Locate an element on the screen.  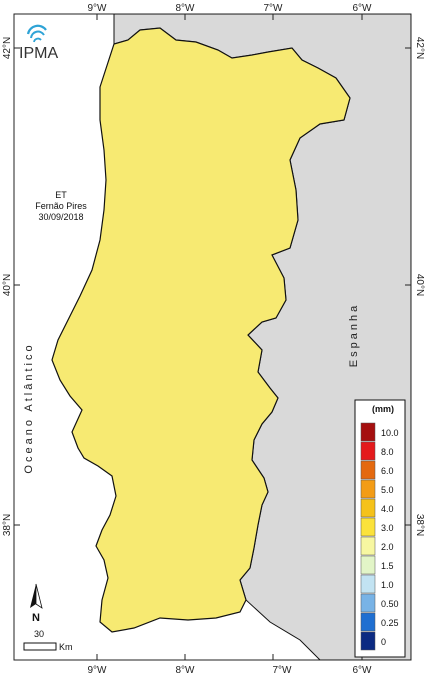
legend-label: 10.0 is located at coordinates (390, 433).